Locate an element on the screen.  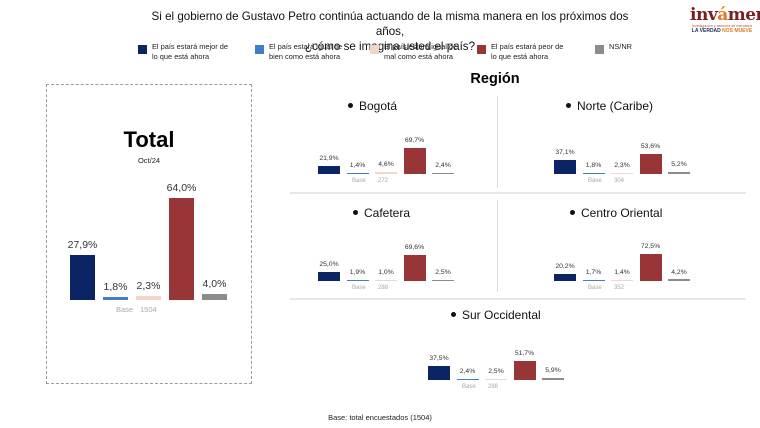
bar-norte-caribe-igual-mal is located at coordinates (622, 173).